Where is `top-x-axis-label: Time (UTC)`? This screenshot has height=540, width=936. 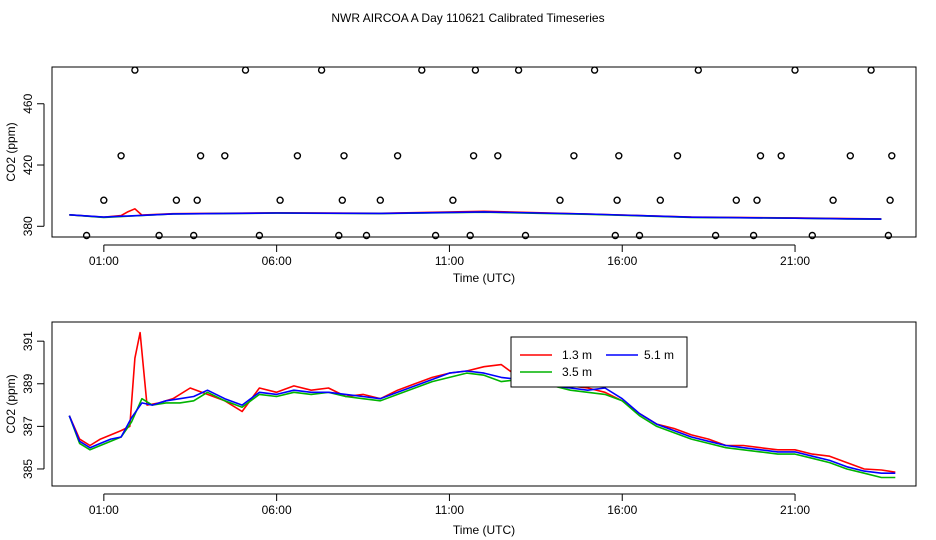 top-x-axis-label: Time (UTC) is located at coordinates (484, 278).